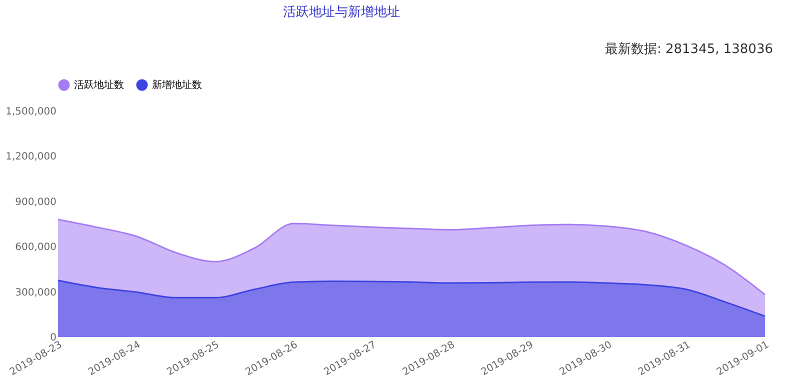  I want to click on chart-title: 活跃地址与新增地址, so click(341, 12).